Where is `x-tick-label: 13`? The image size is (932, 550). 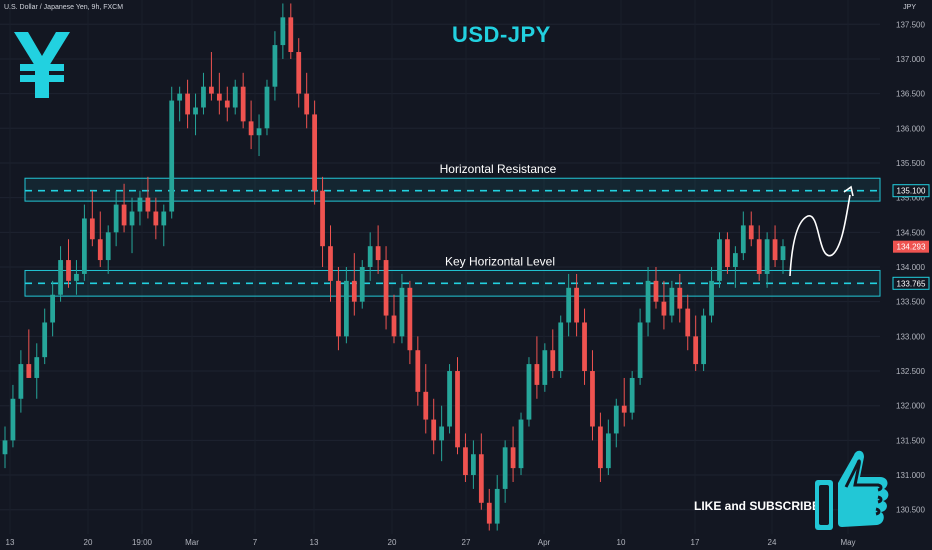 x-tick-label: 13 is located at coordinates (10, 542).